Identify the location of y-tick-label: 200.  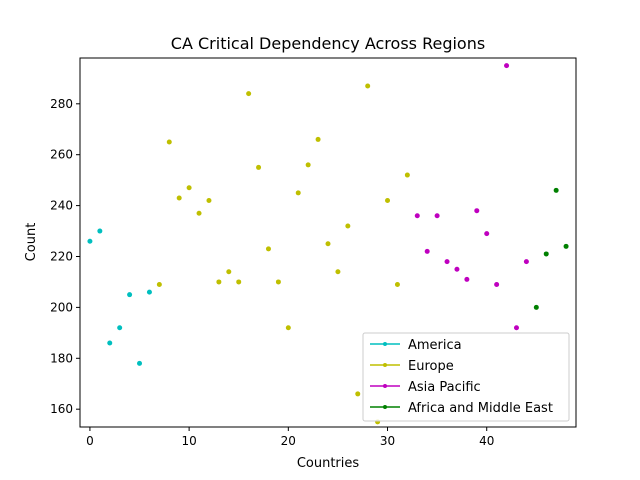
(61, 307).